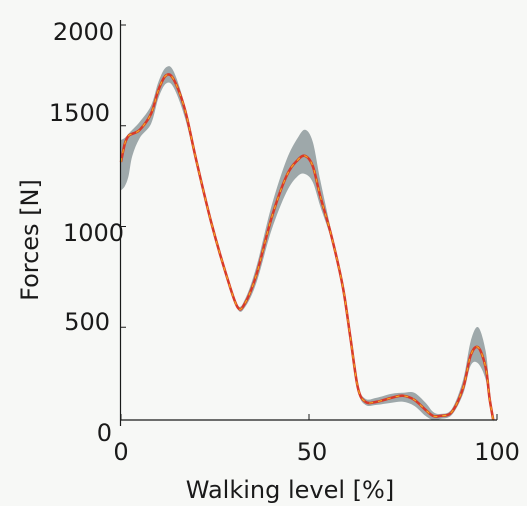 Image resolution: width=527 pixels, height=506 pixels. Describe the element at coordinates (497, 452) in the screenshot. I see `x-tick-label-100: 100` at that location.